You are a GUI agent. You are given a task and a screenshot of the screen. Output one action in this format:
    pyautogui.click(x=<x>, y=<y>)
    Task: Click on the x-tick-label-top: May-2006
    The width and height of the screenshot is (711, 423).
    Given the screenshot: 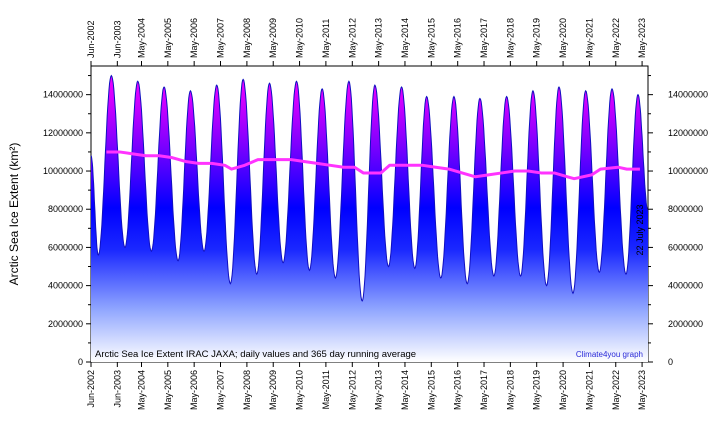 What is the action you would take?
    pyautogui.click(x=194, y=38)
    